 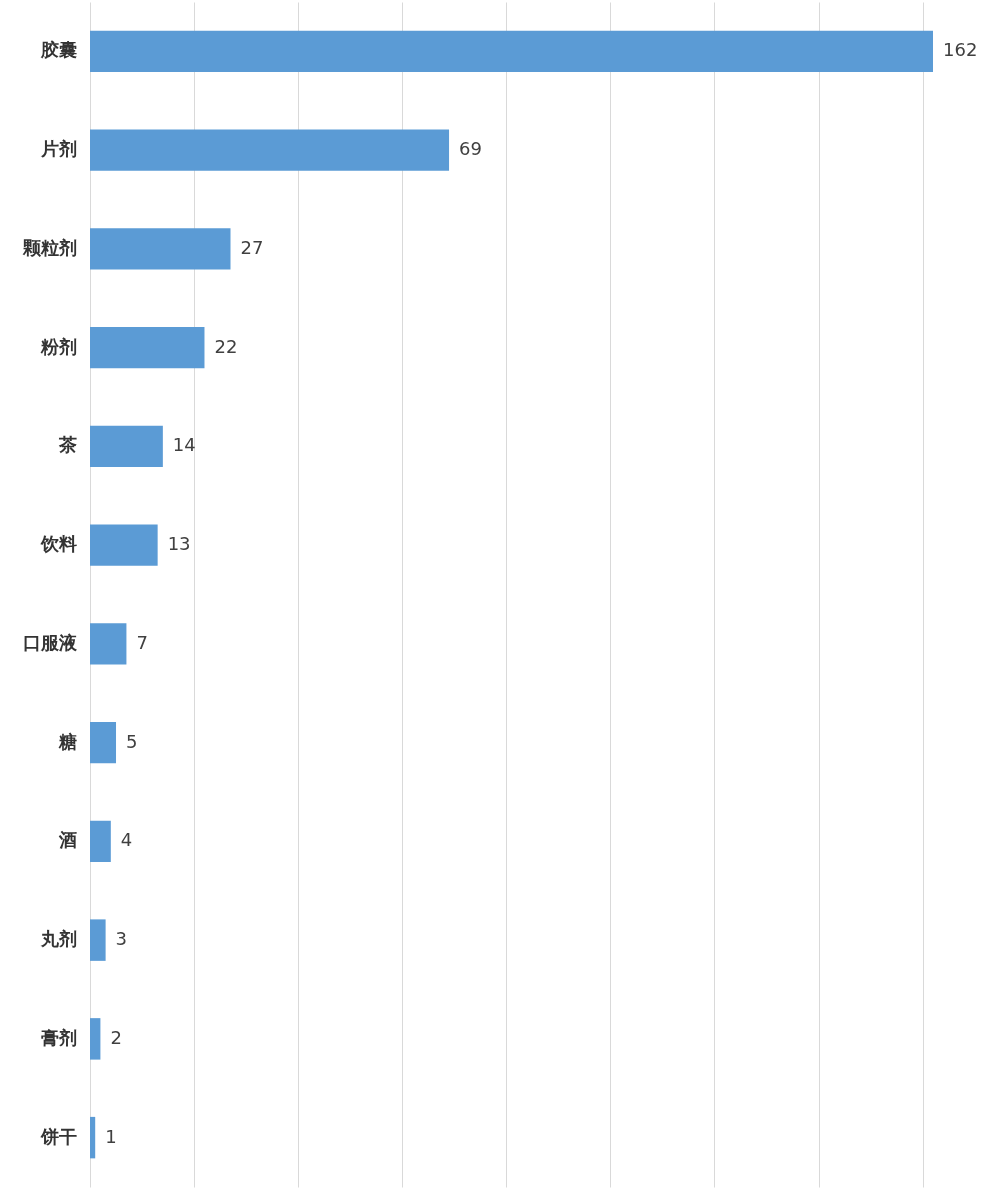 What do you see at coordinates (67, 445) in the screenshot?
I see `y-tick-label: 茶` at bounding box center [67, 445].